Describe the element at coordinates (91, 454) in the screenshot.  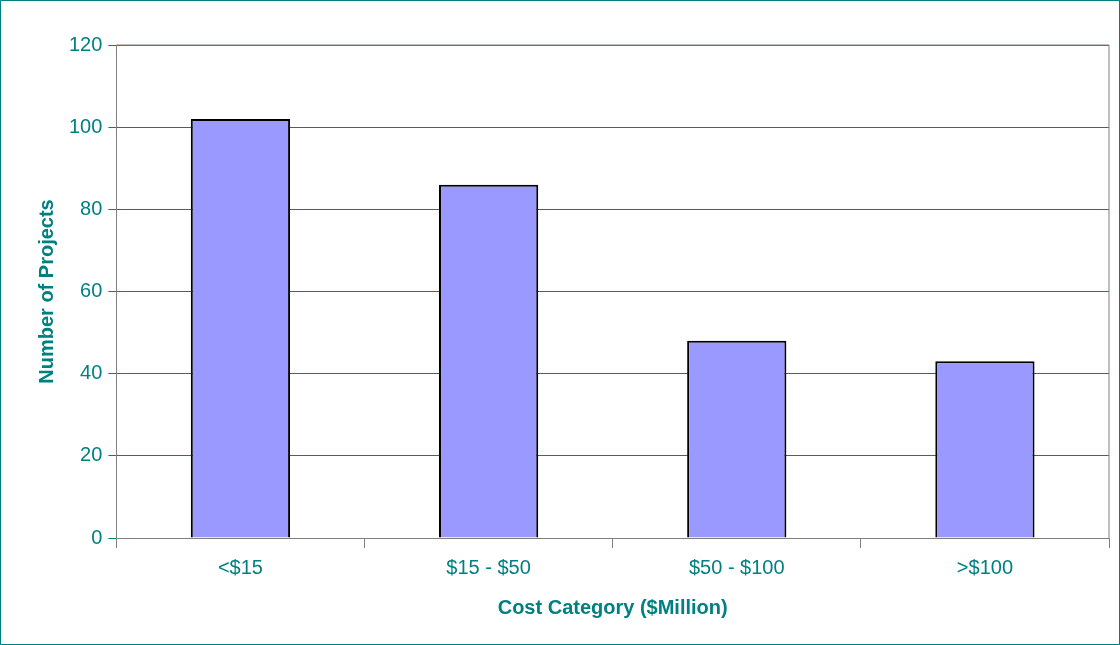
I see `y-tick-label: 20` at that location.